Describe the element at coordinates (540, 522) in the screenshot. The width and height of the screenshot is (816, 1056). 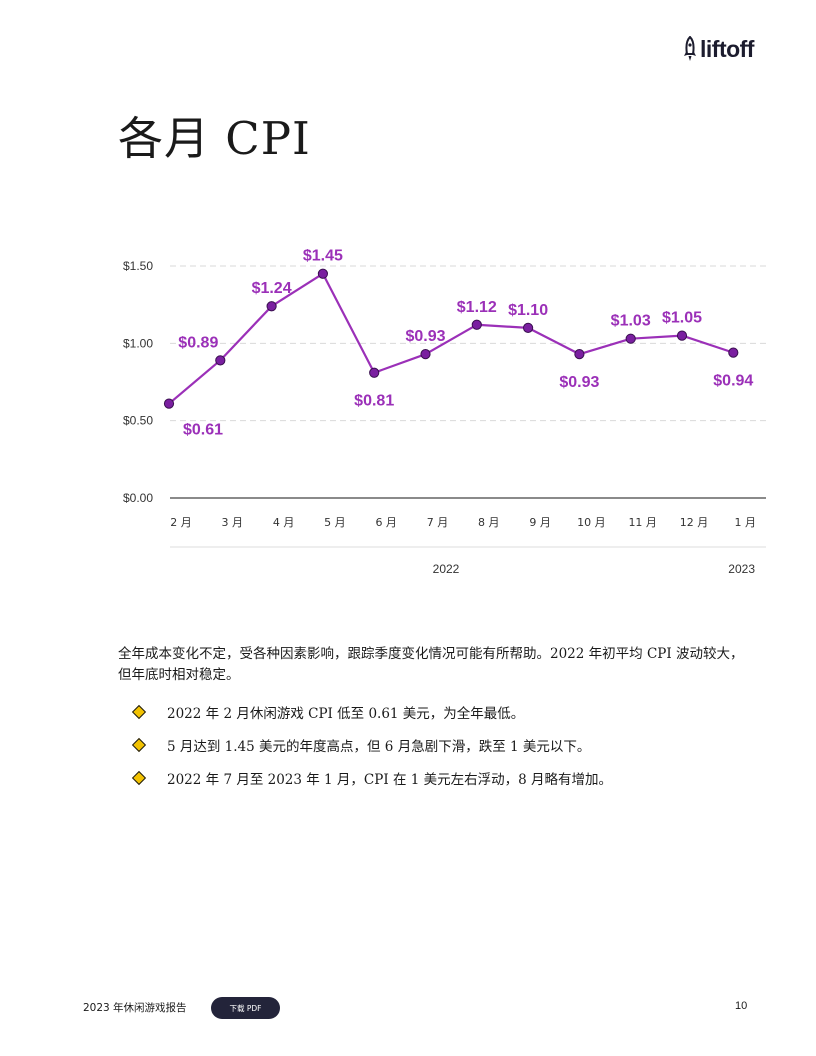
I see `x-tick-label: 9 月` at that location.